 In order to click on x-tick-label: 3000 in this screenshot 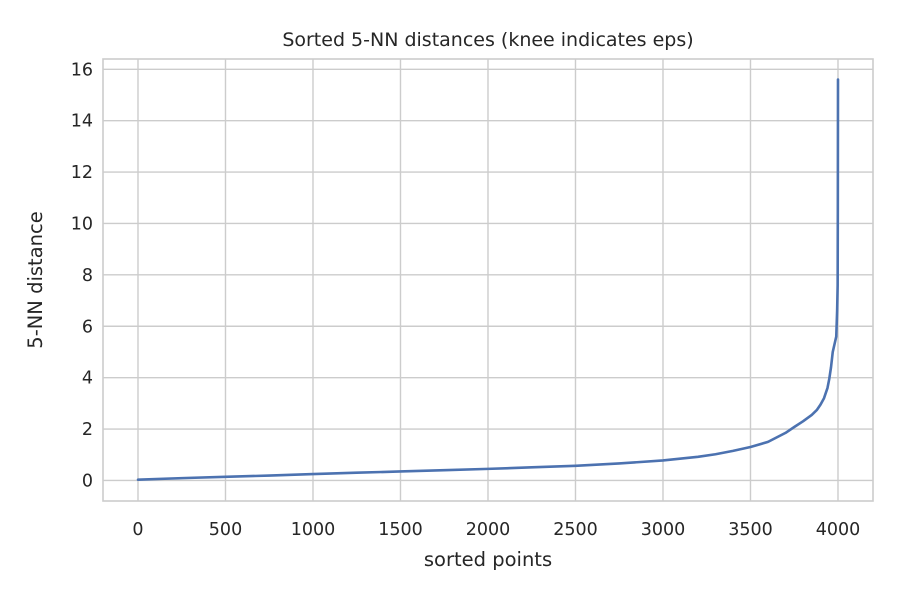, I will do `click(663, 530)`.